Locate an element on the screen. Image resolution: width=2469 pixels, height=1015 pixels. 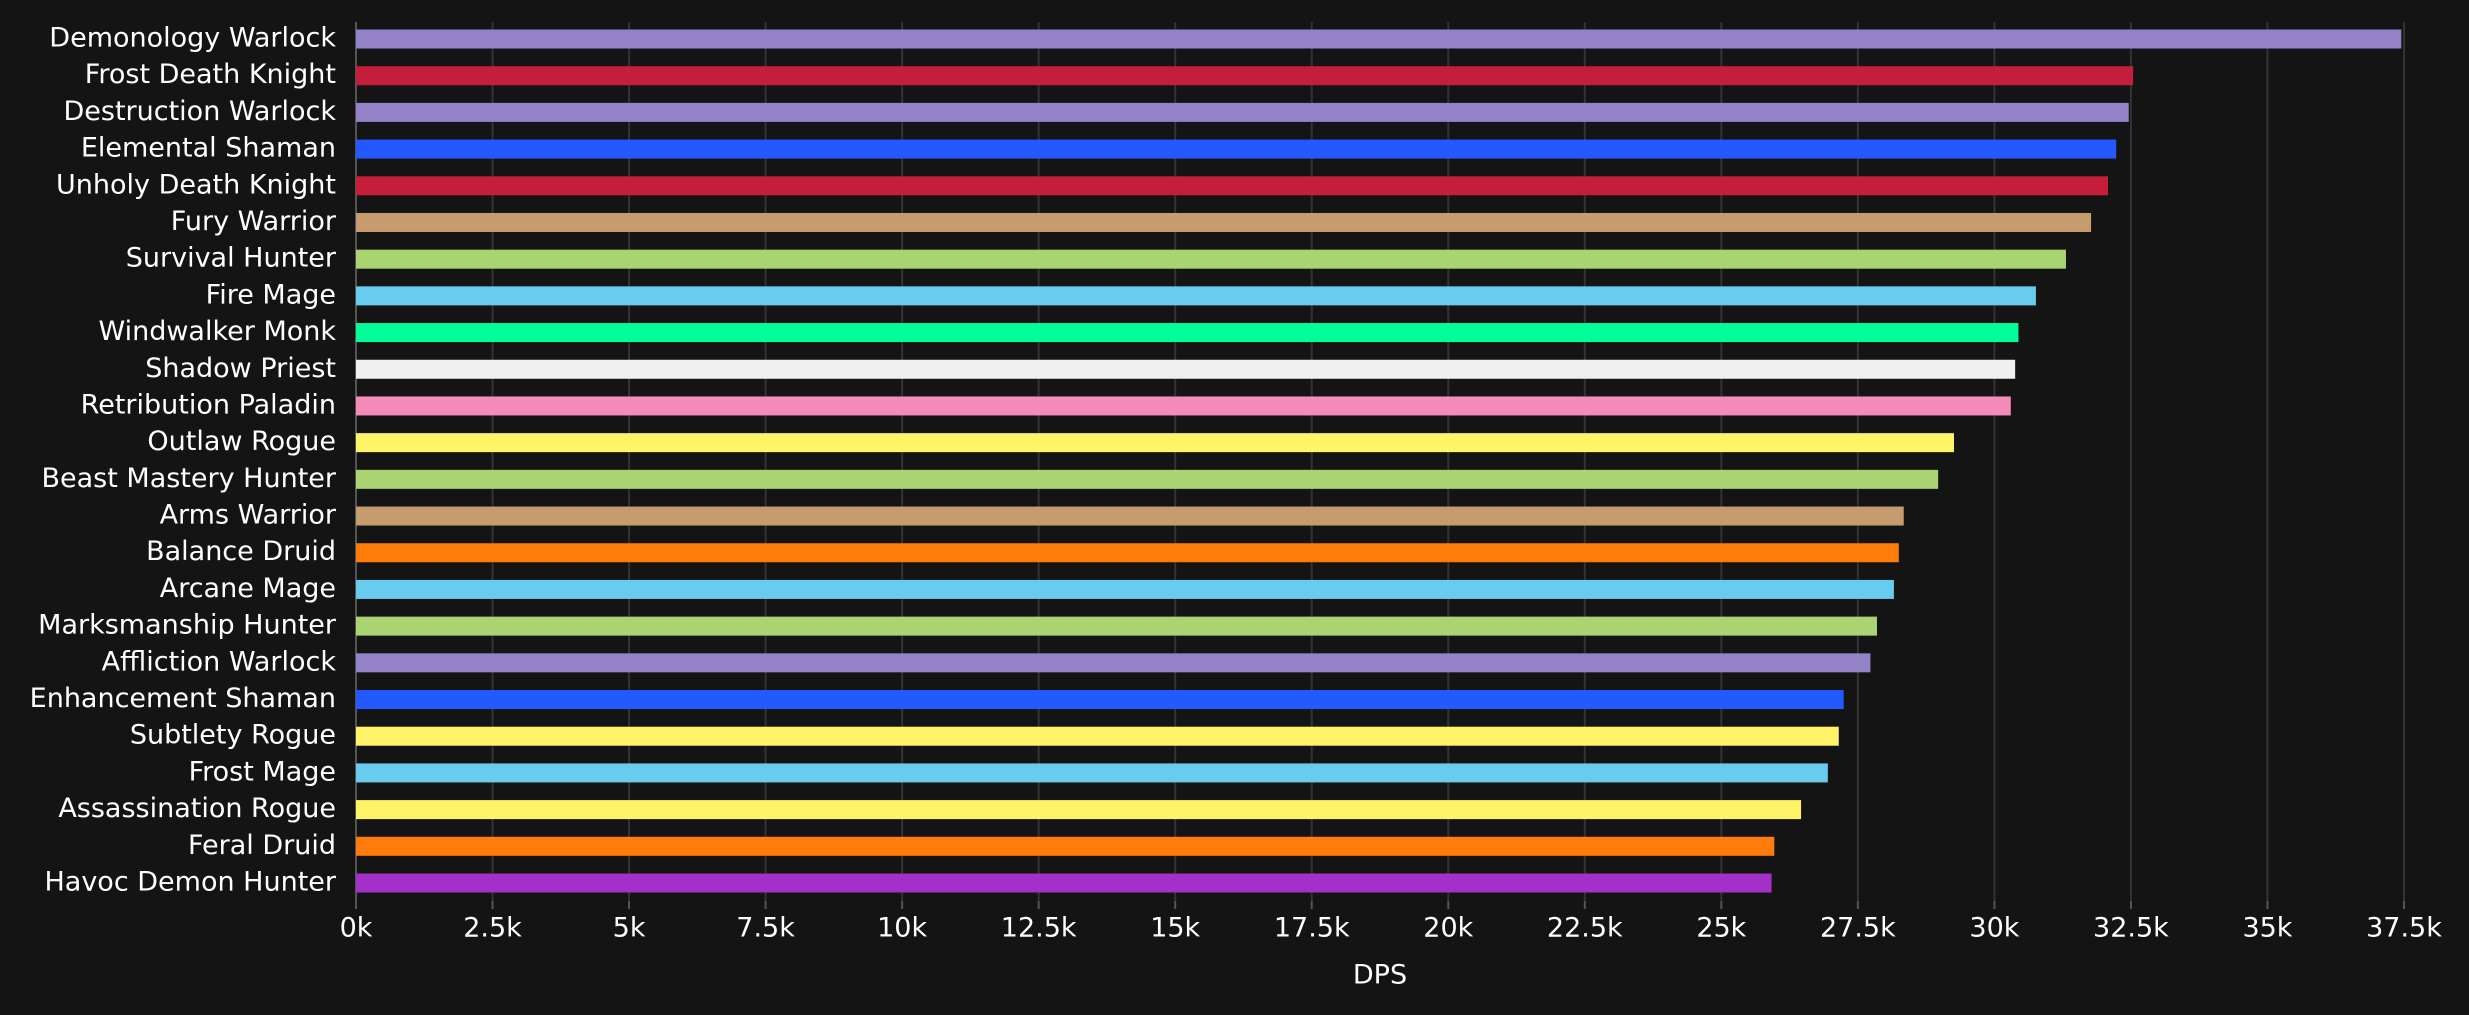
x-tick-label: 22.5k is located at coordinates (1585, 928).